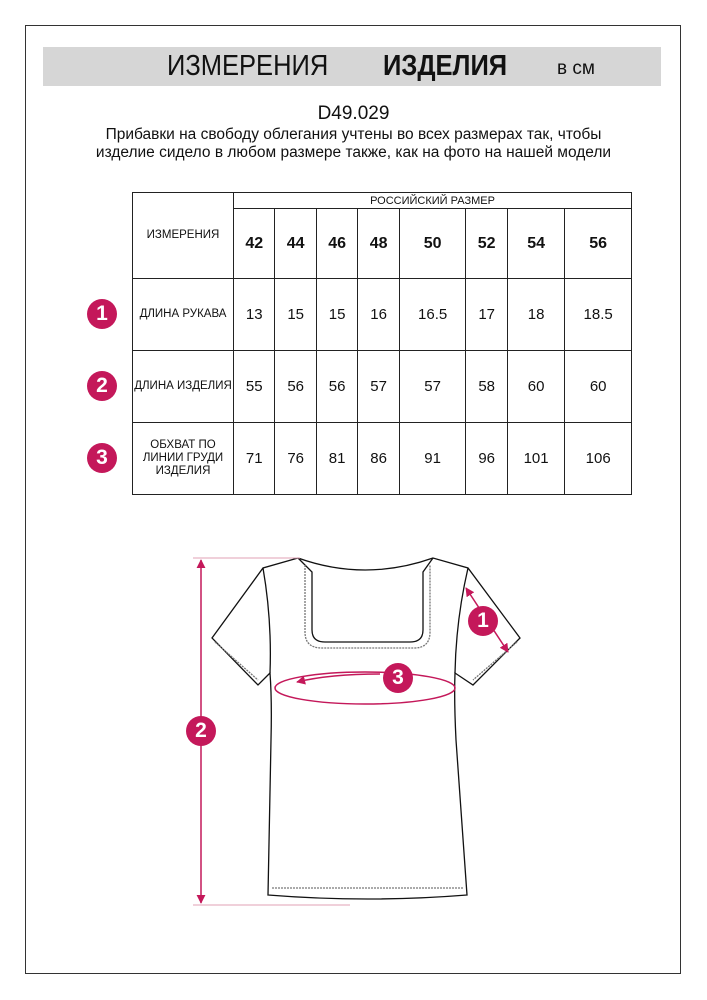  I want to click on table-cell: 18.5, so click(598, 314).